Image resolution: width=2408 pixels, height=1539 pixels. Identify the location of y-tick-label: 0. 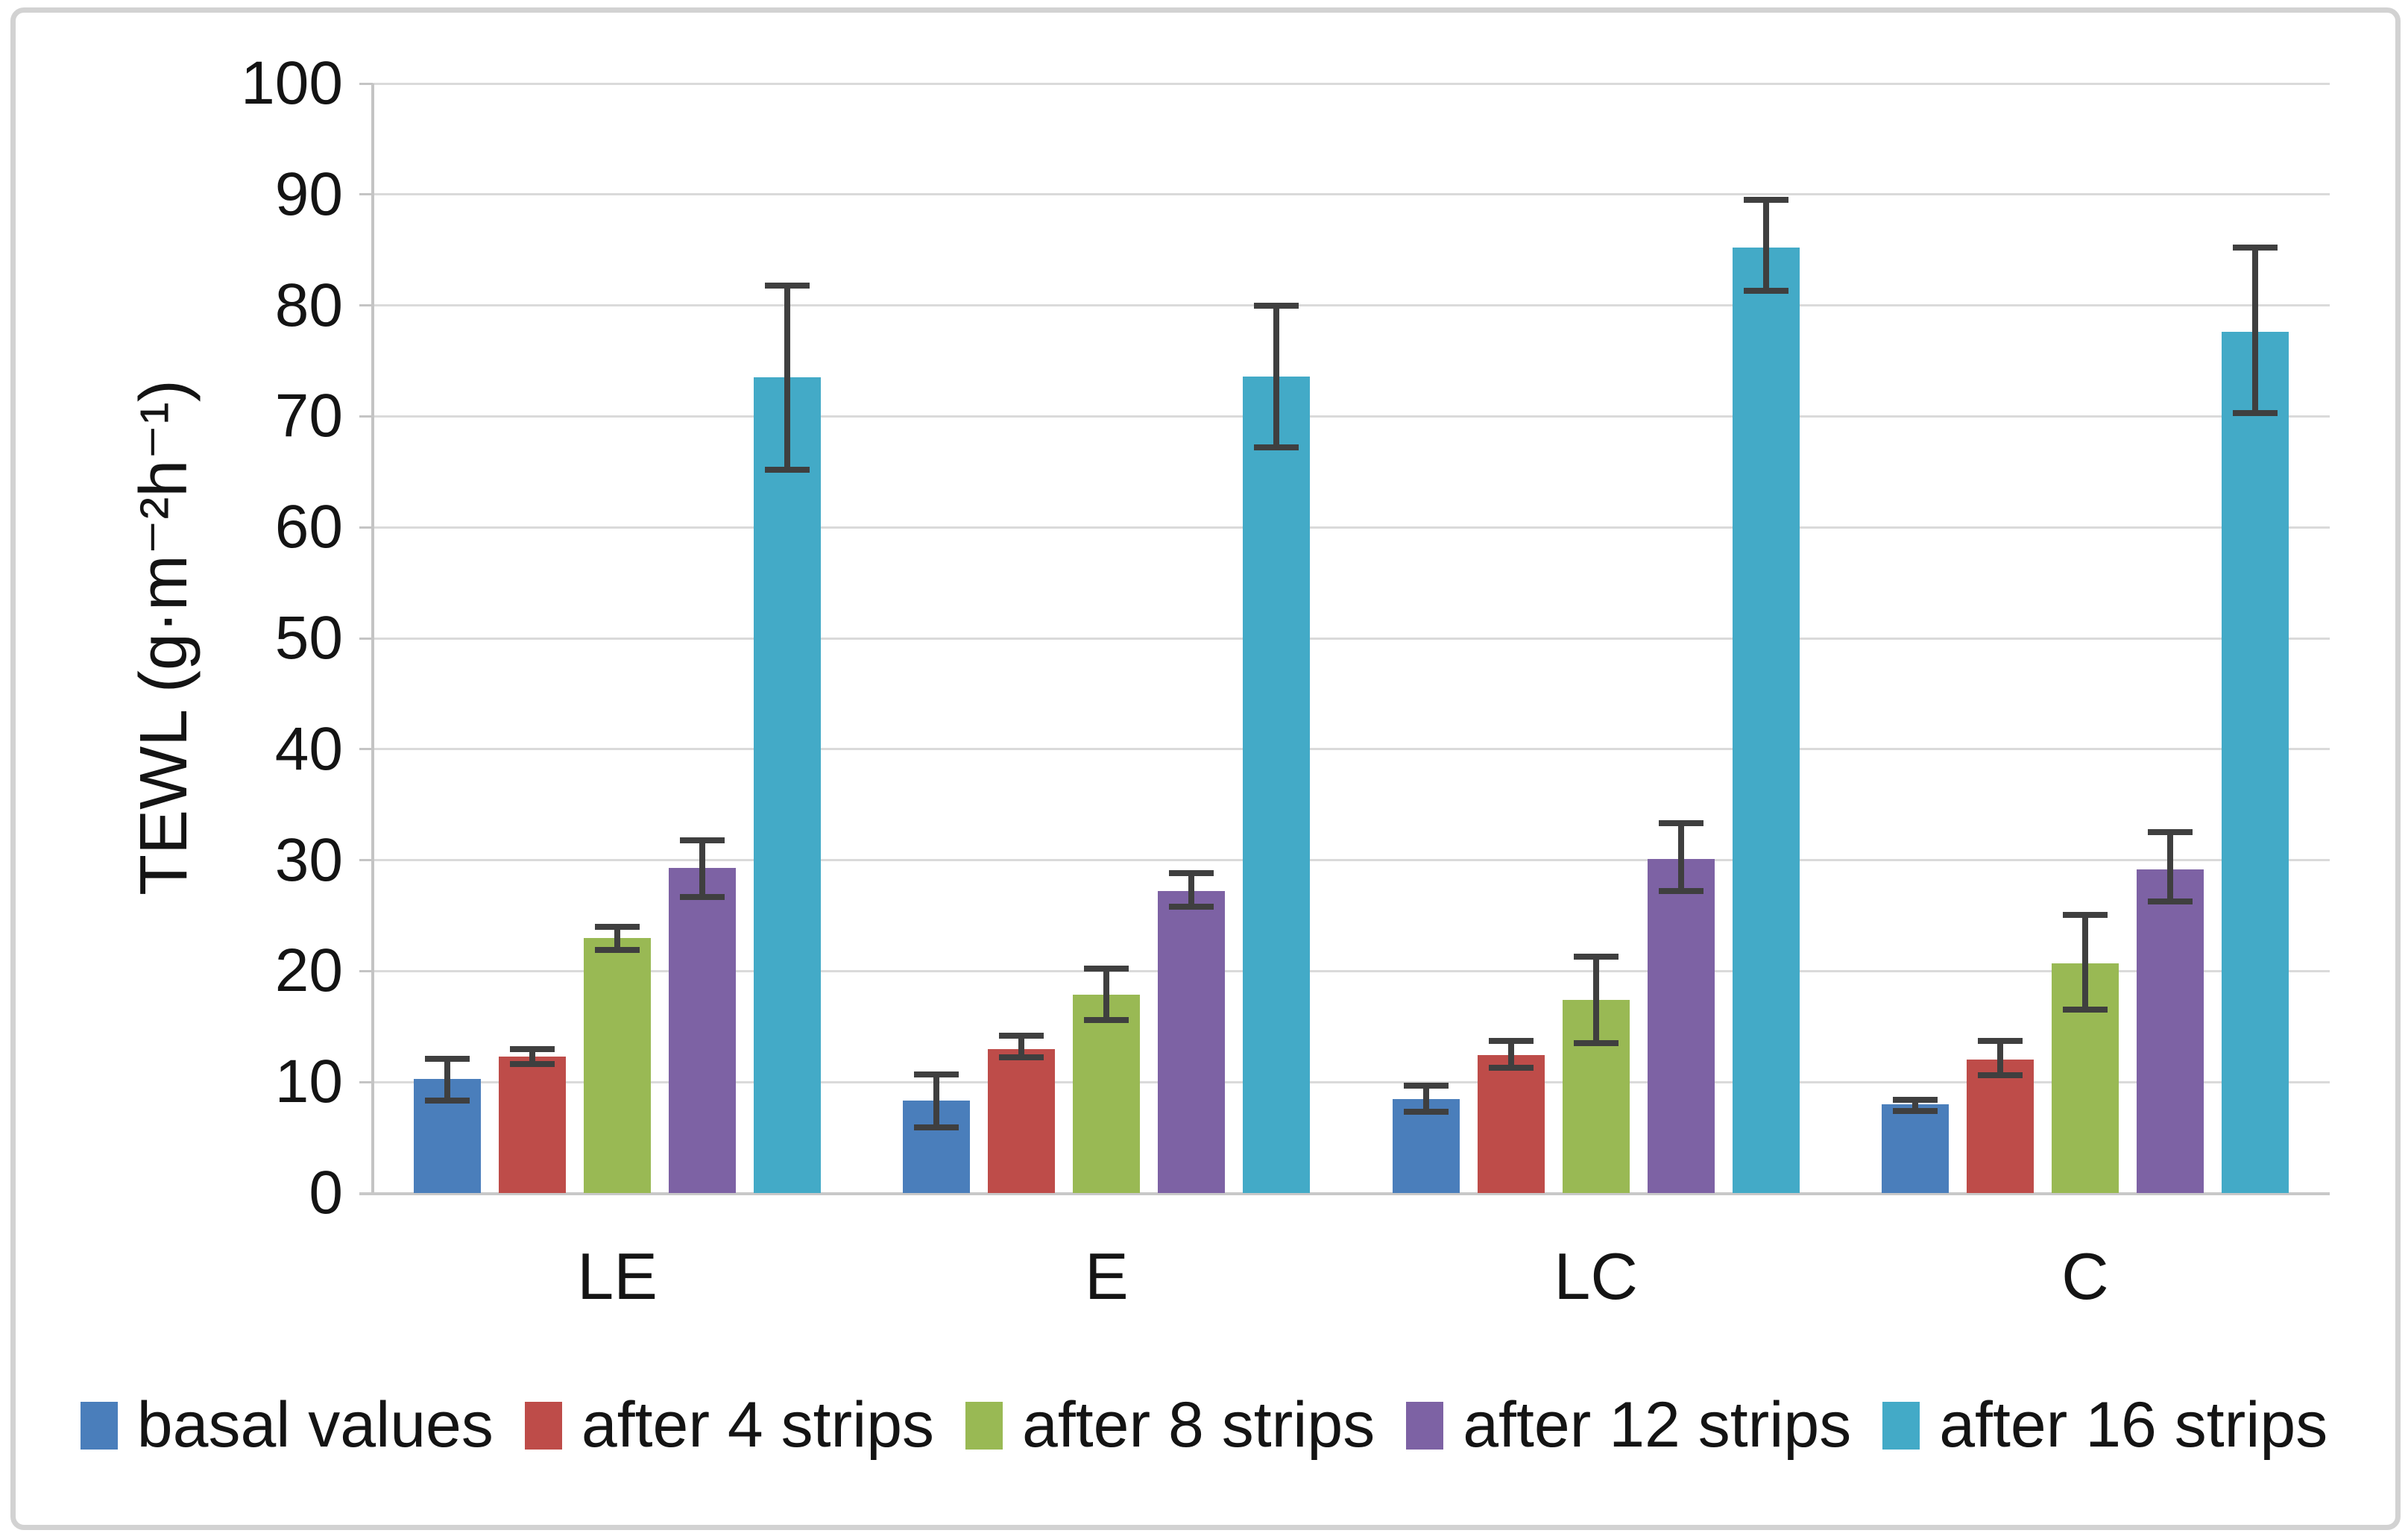
(326, 1193).